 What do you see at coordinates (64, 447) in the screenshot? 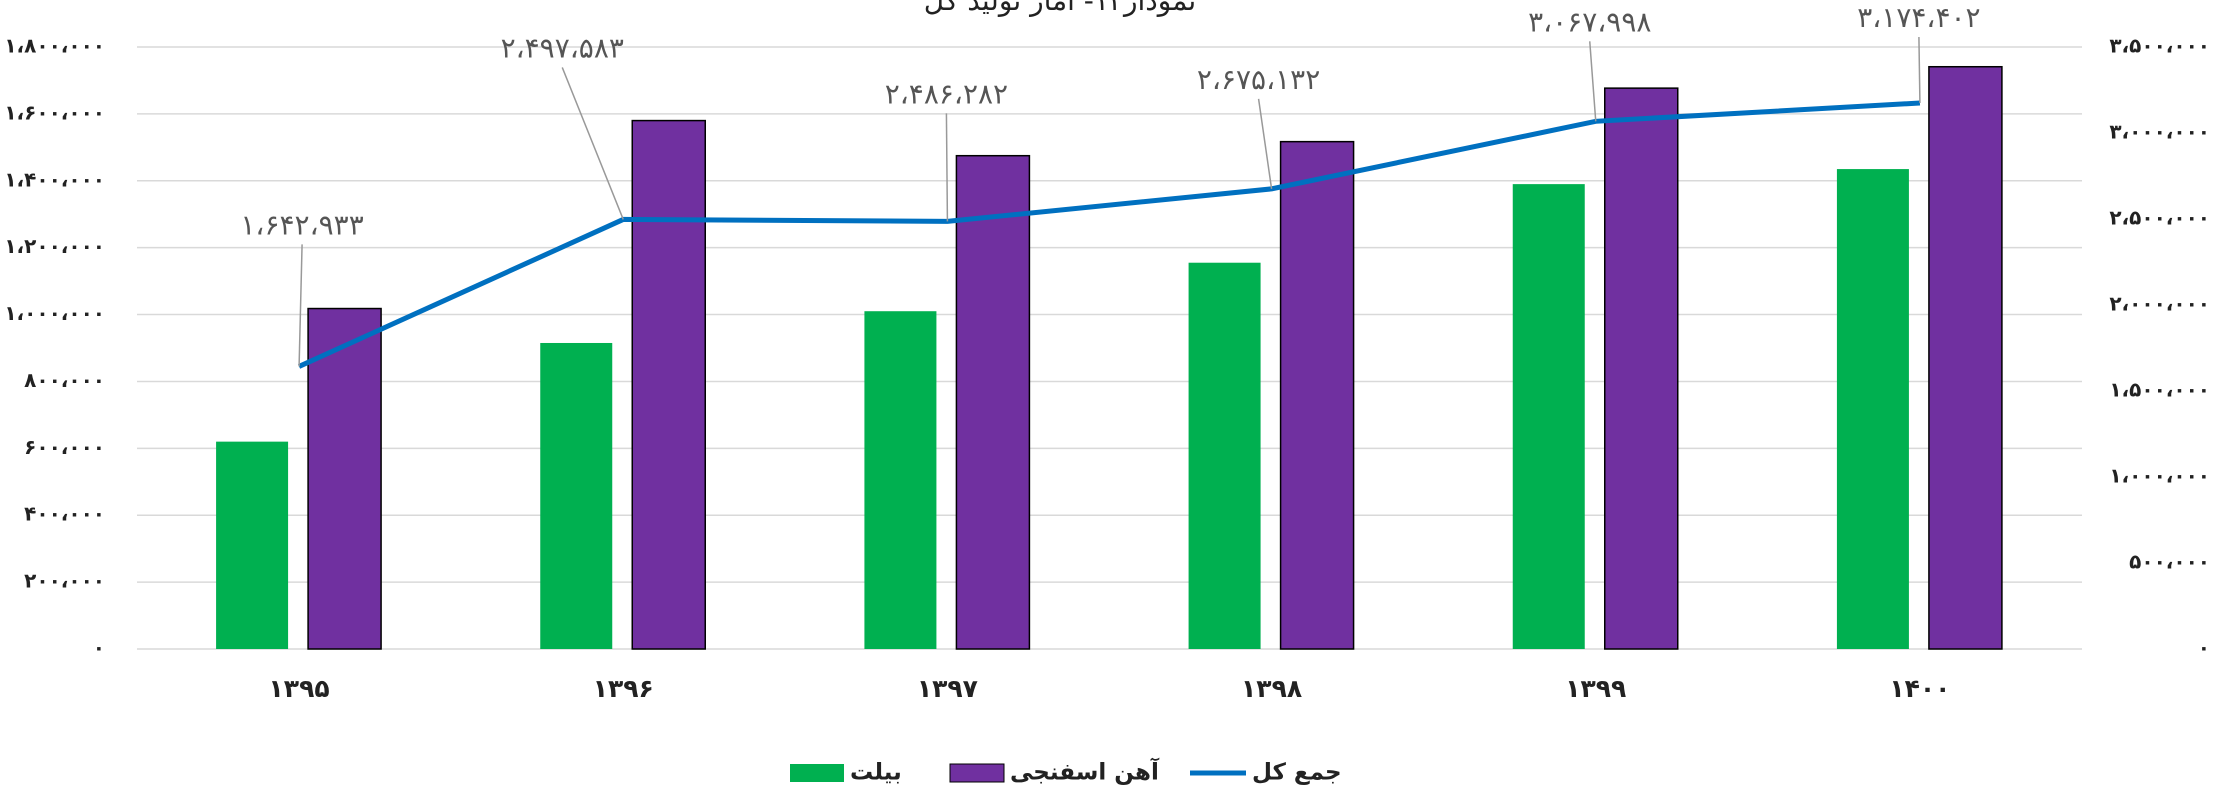
I see `y-tick-label: ۶۰۰،۰۰۰` at bounding box center [64, 447].